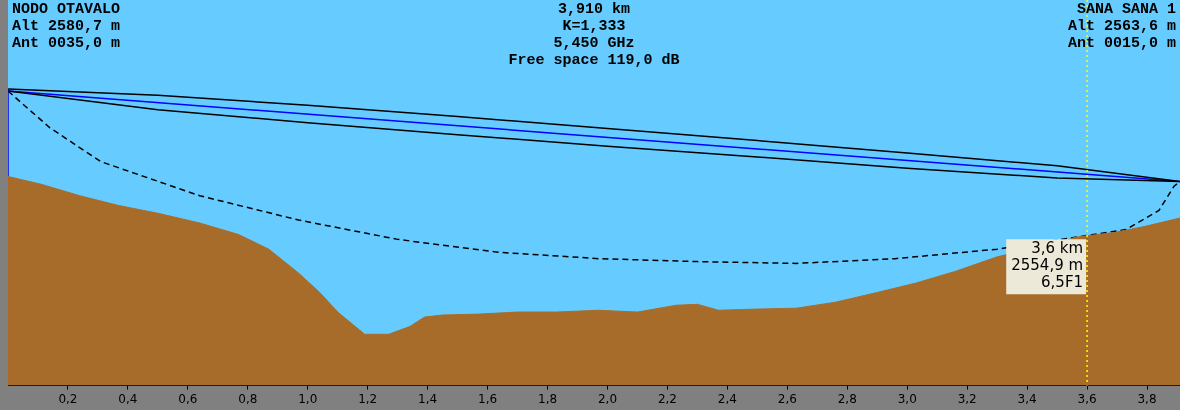  Describe the element at coordinates (847, 398) in the screenshot. I see `x-tick-label: 2,8` at that location.